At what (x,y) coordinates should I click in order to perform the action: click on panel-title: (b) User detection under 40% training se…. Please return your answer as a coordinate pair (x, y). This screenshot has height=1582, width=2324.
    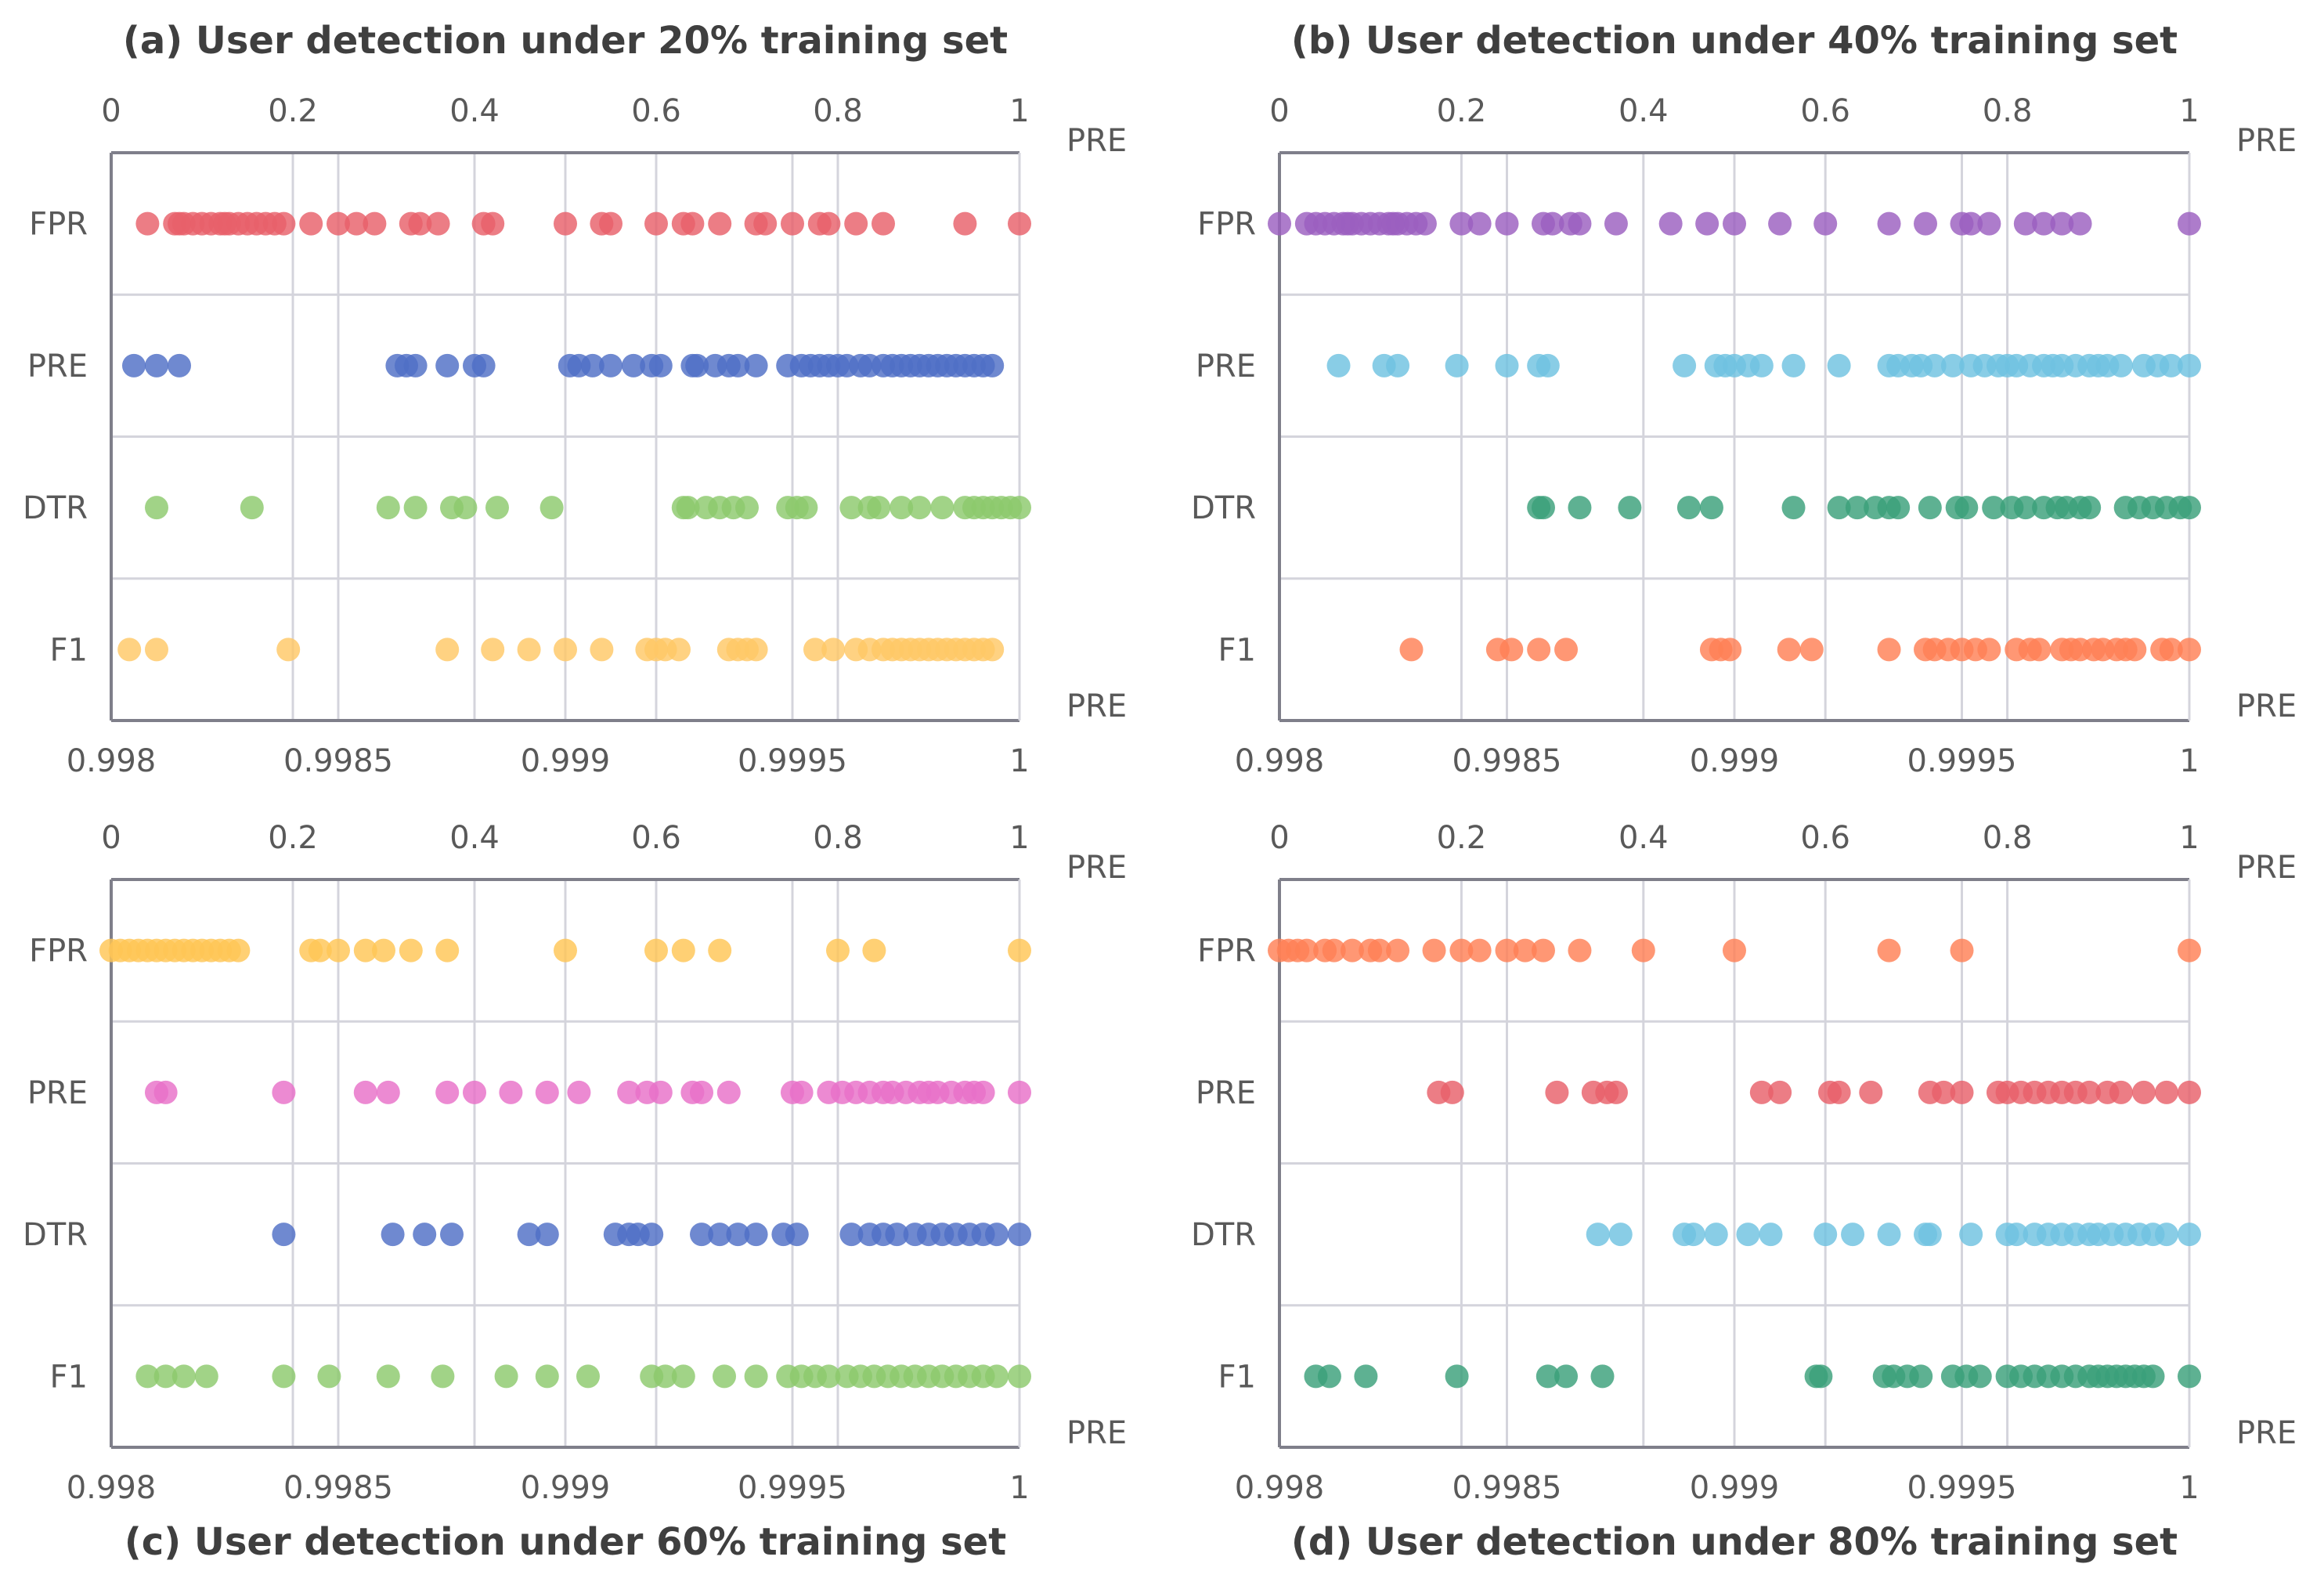
    Looking at the image, I should click on (1734, 41).